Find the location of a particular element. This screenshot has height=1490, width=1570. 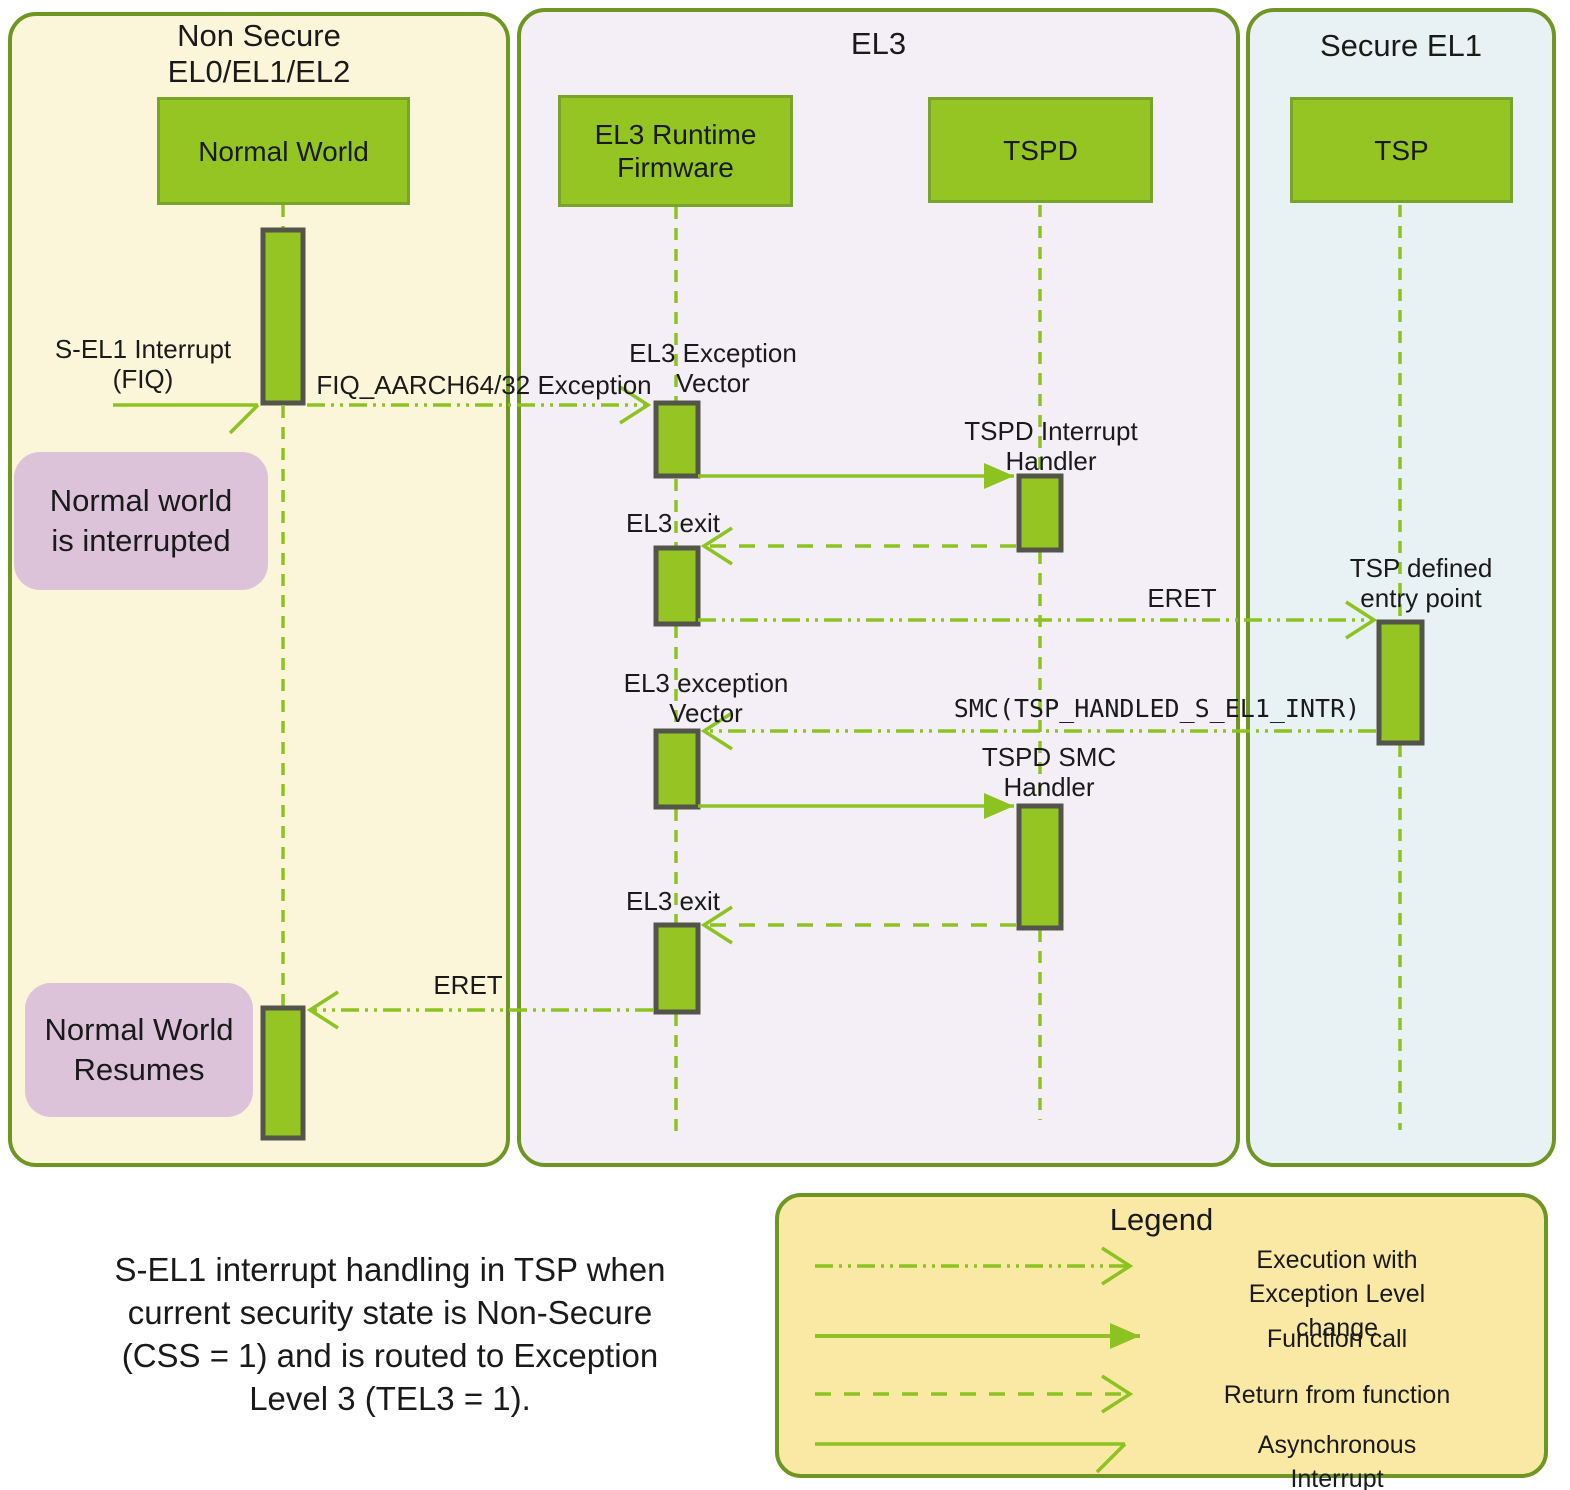

label-el3-exception-vector-1: EL3 Exception Vector is located at coordinates (713, 368).